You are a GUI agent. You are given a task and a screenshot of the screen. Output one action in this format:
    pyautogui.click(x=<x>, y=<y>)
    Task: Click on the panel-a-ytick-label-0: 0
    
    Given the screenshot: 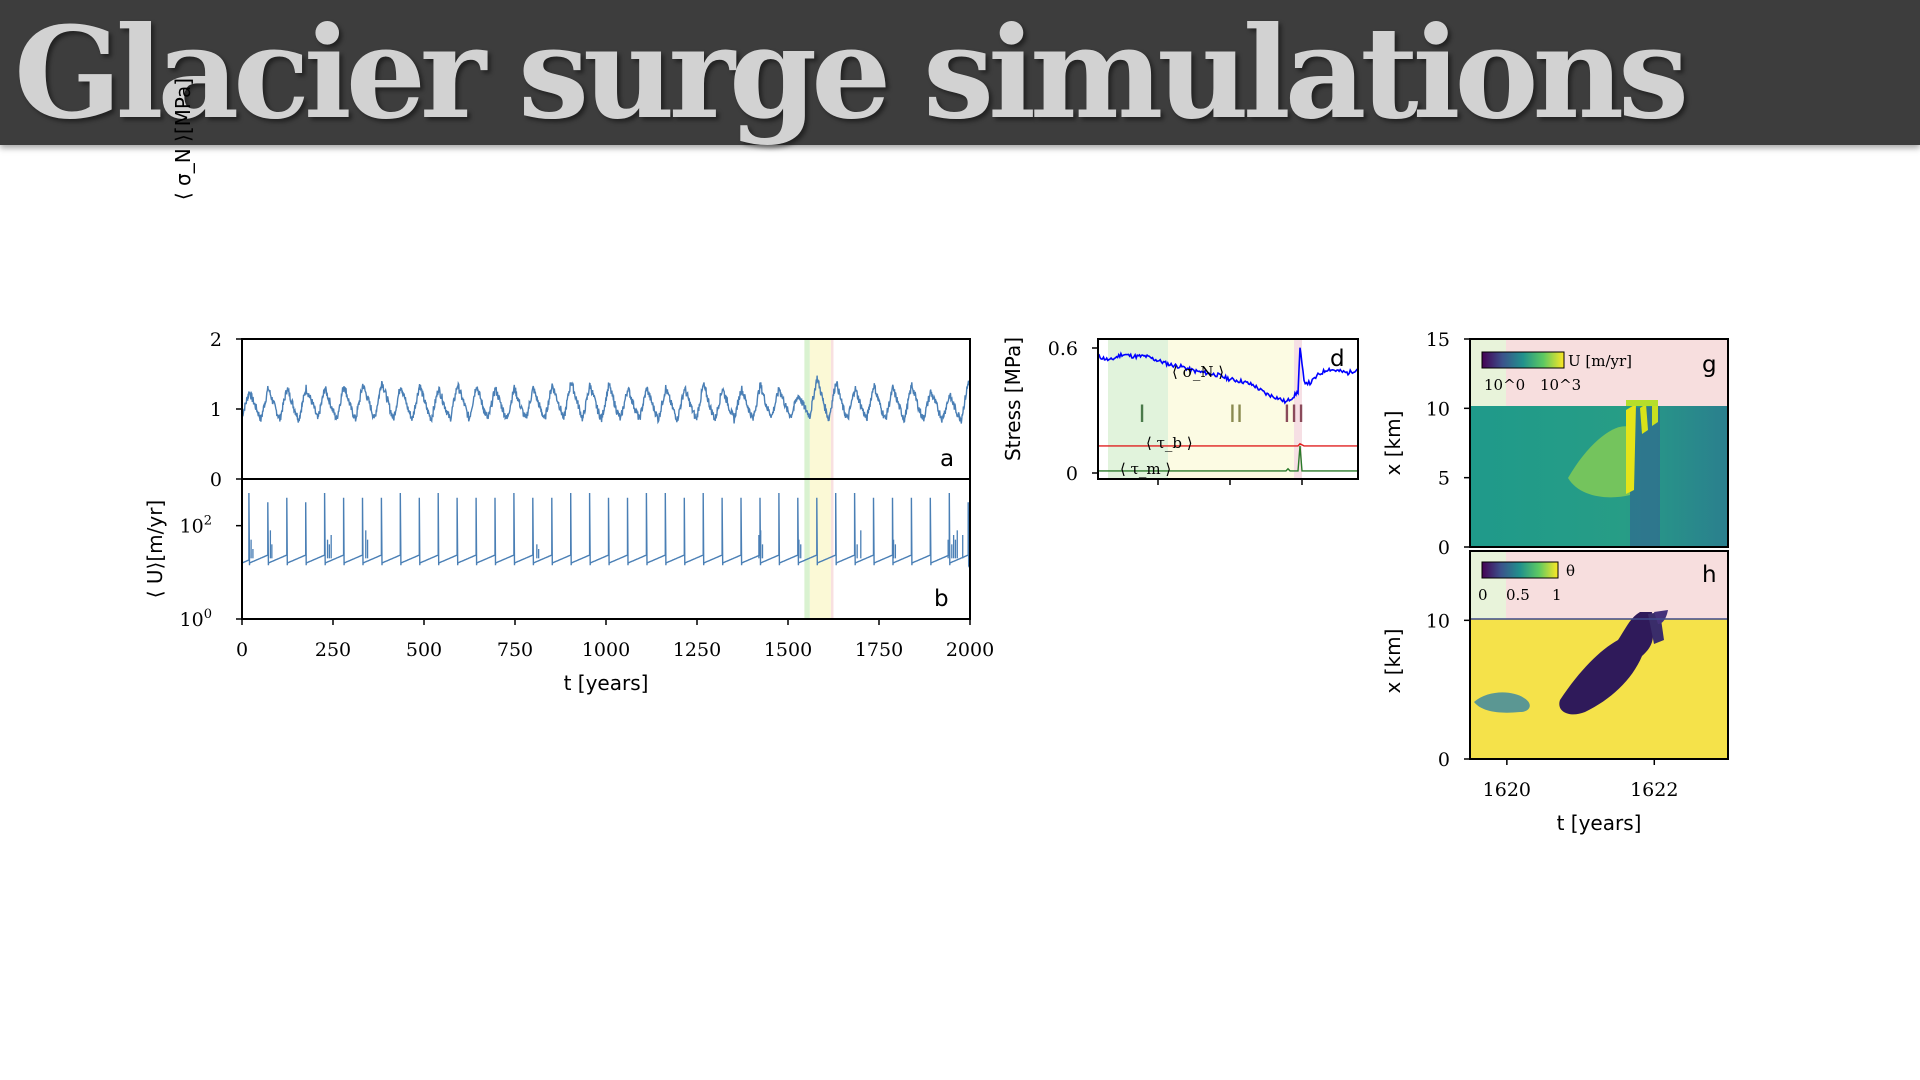 What is the action you would take?
    pyautogui.click(x=216, y=480)
    